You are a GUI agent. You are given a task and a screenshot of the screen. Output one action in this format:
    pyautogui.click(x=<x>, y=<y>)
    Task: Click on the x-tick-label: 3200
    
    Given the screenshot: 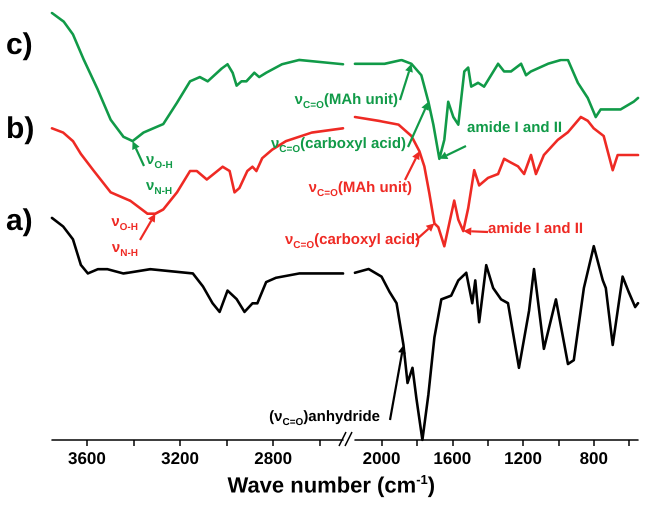 What is the action you would take?
    pyautogui.click(x=180, y=458)
    